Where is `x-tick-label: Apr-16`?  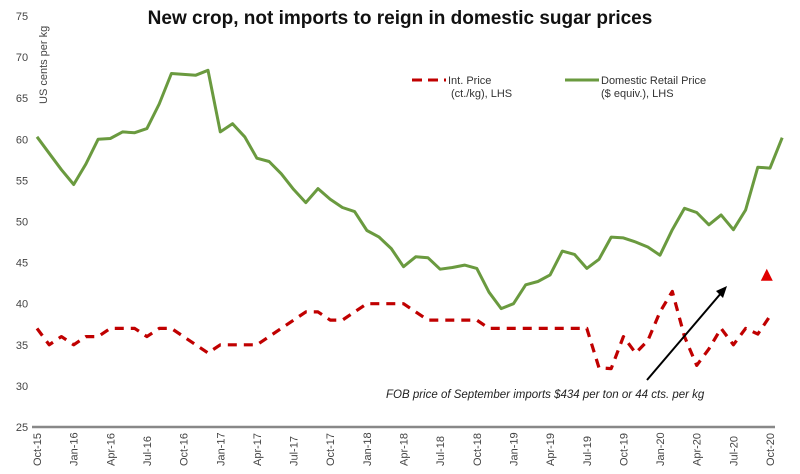 x-tick-label: Apr-16 is located at coordinates (111, 449).